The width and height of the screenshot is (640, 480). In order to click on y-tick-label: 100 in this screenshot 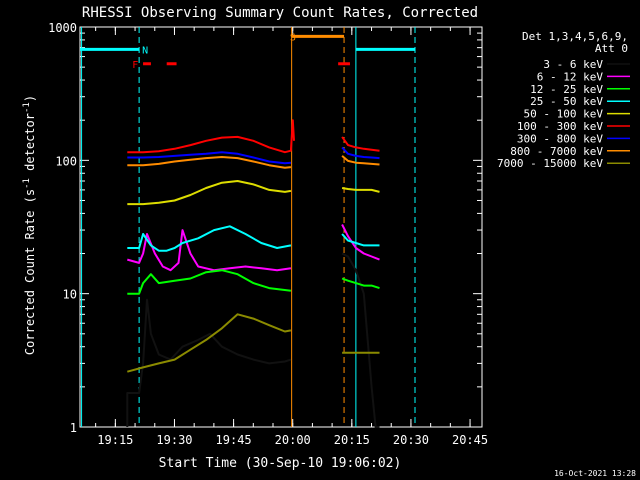, I will do `click(66, 161)`.